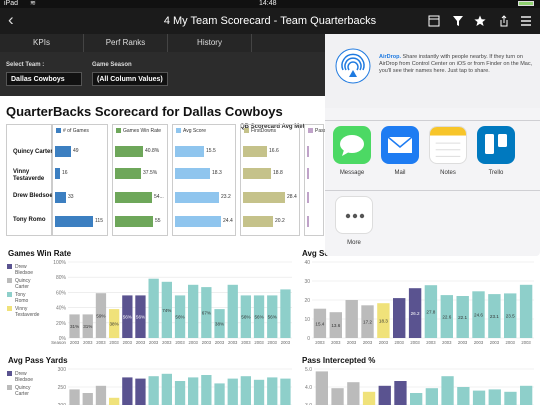 This screenshot has height=405, width=540. What do you see at coordinates (308, 404) in the screenshot?
I see `y-tick-label: 3.0` at bounding box center [308, 404].